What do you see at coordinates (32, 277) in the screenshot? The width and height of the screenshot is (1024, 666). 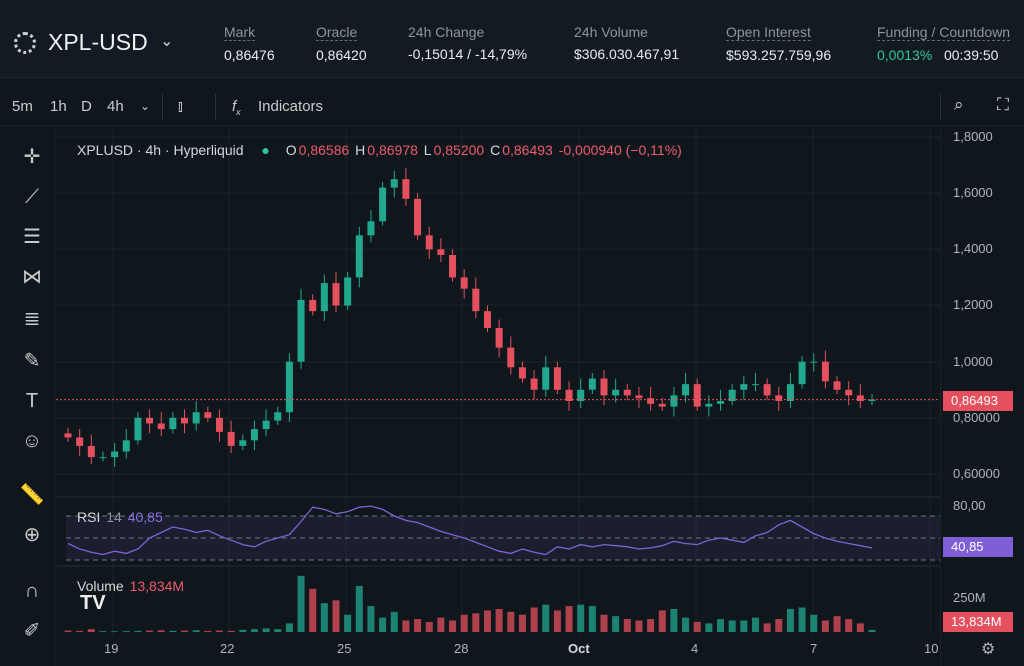 I see `pattern-icon: ⋈` at bounding box center [32, 277].